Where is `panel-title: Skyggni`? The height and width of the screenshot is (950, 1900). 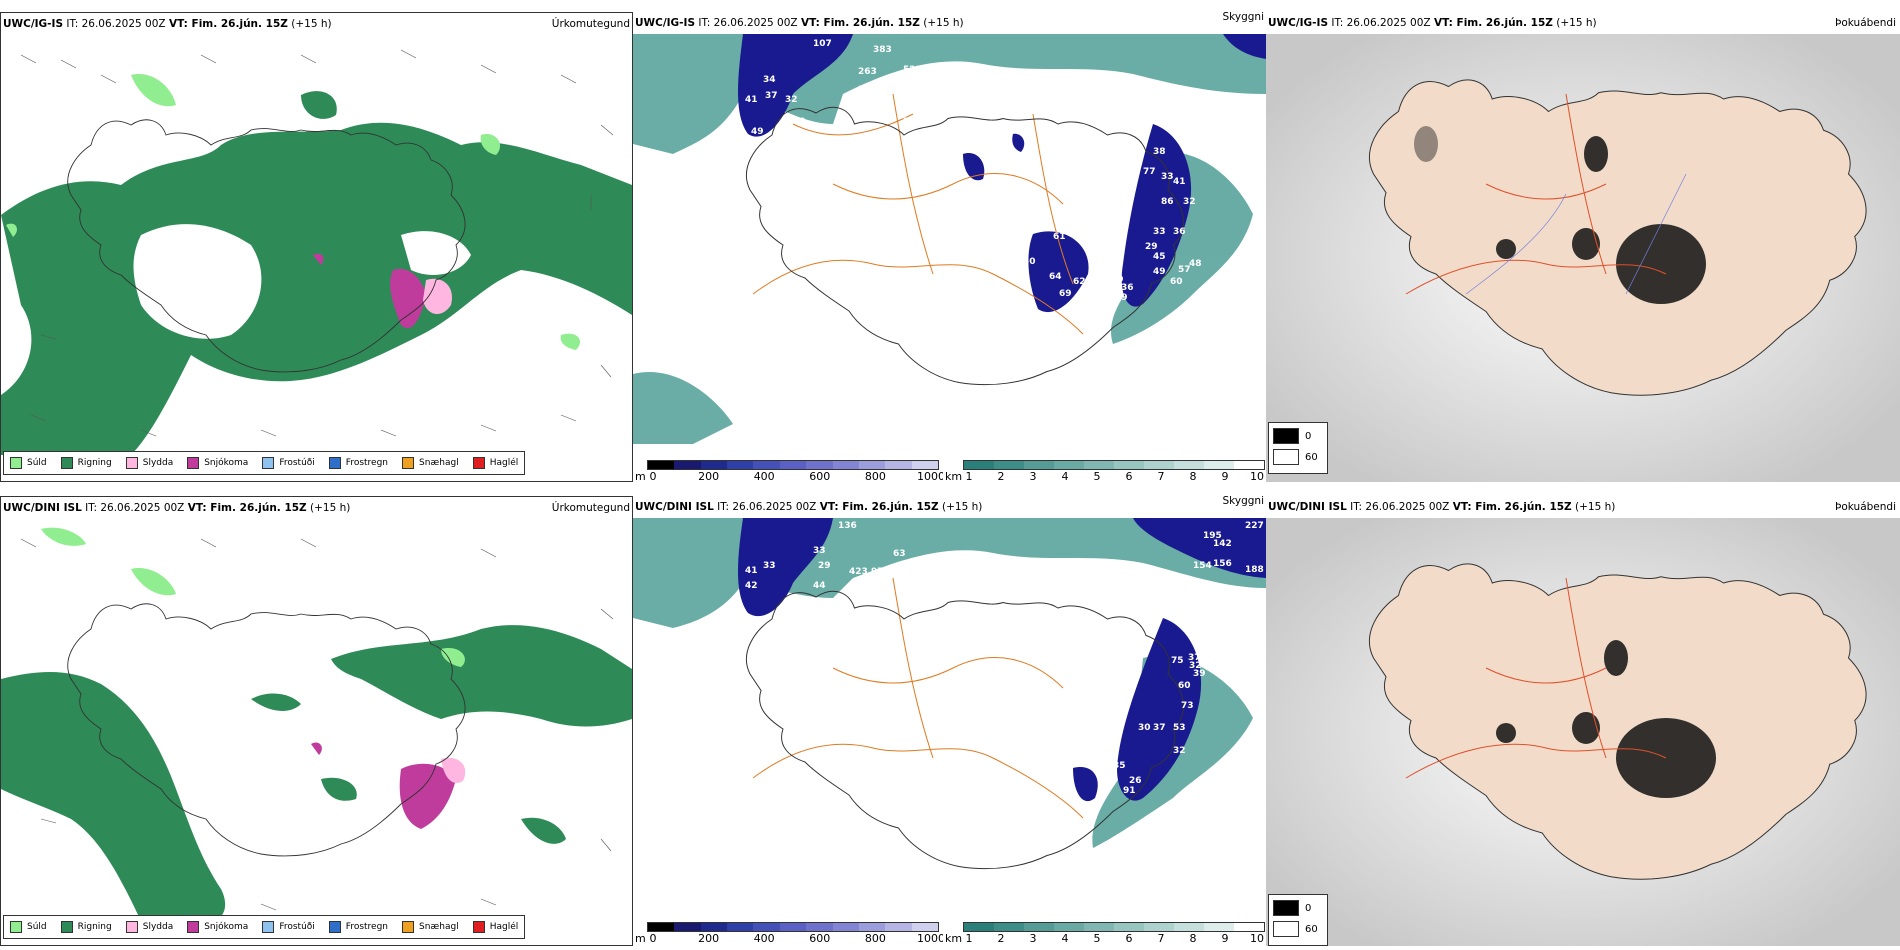 panel-title: Skyggni is located at coordinates (1243, 501).